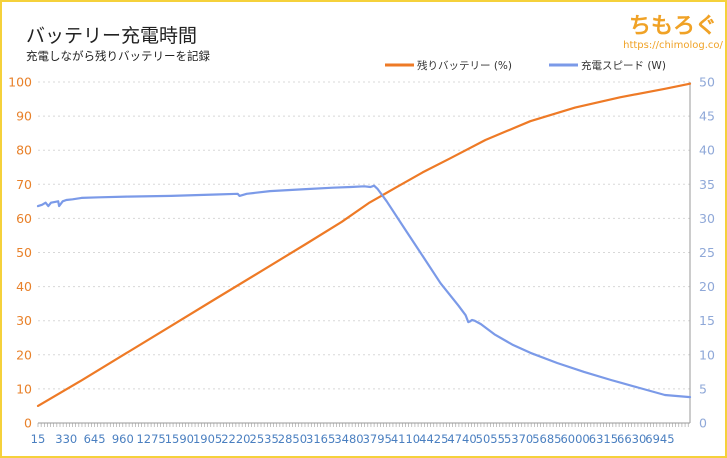 This screenshot has height=458, width=727. Describe the element at coordinates (348, 439) in the screenshot. I see `x-tick-label: 3480` at that location.